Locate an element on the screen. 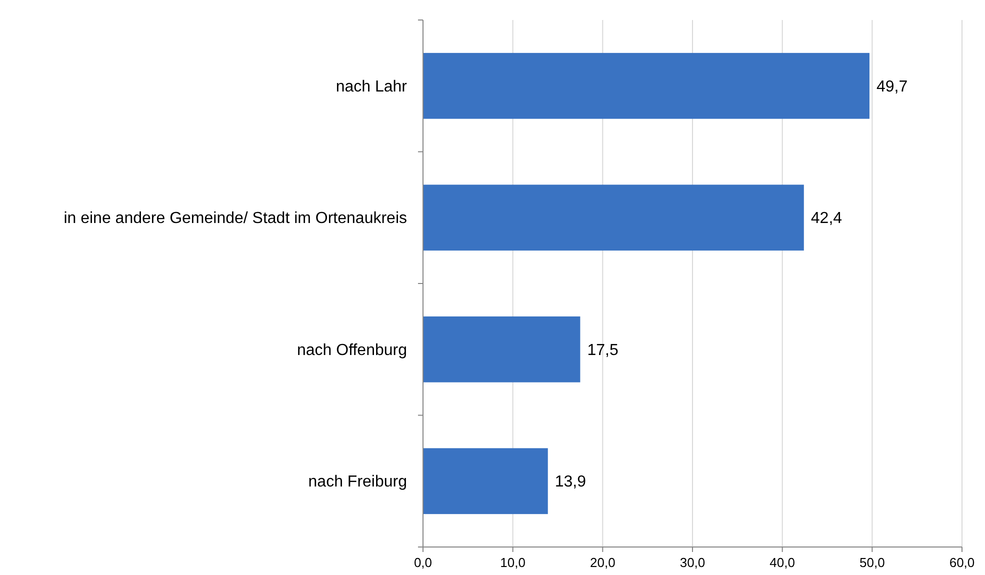  x-tick-label: 10,0 is located at coordinates (513, 562).